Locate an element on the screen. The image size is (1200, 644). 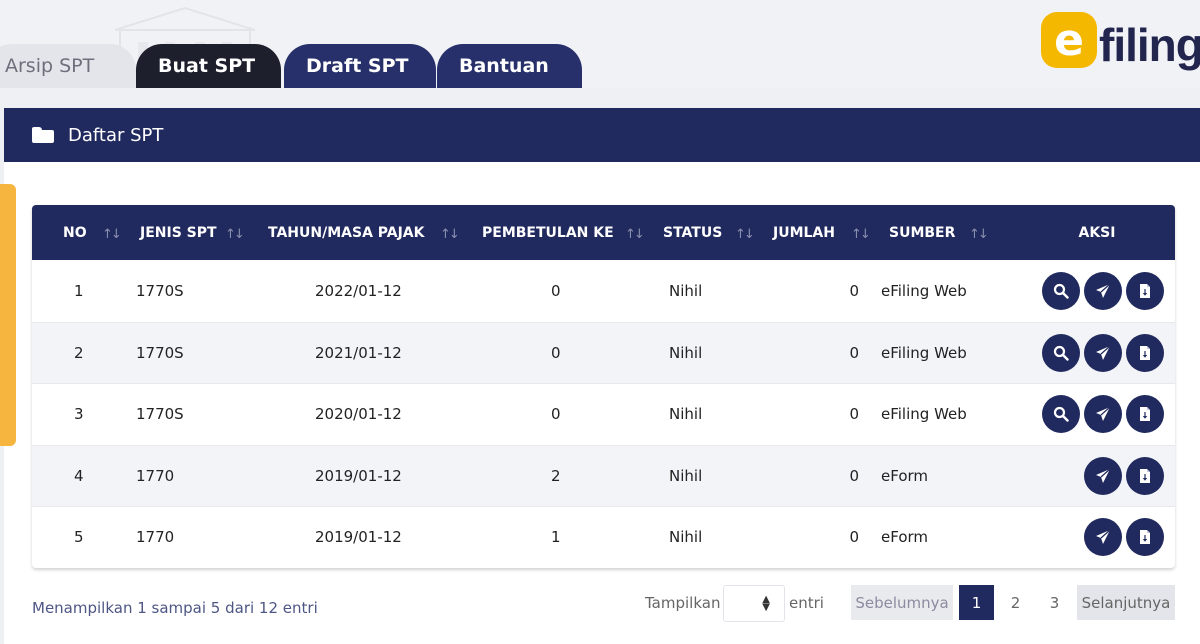
cell-jenis-spt: 1770 is located at coordinates (155, 537).